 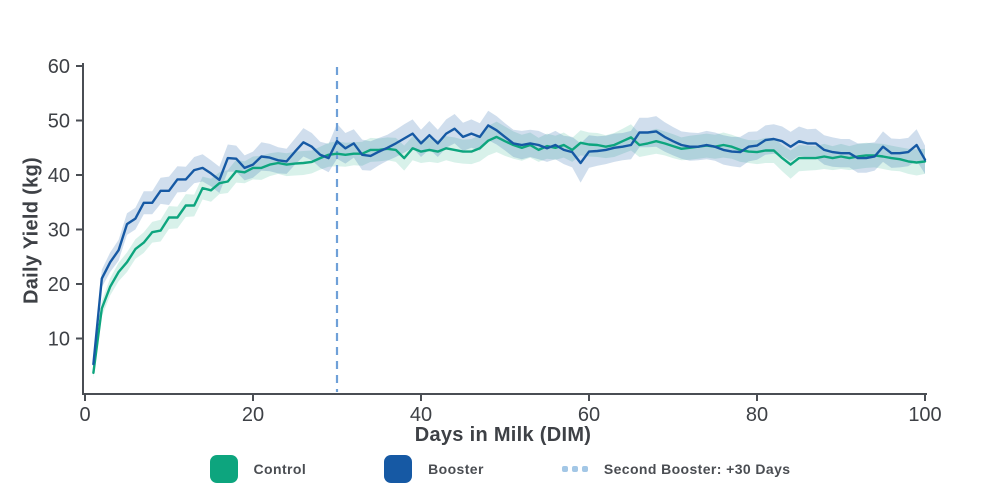 I want to click on dotted-line-icon, so click(x=574, y=469).